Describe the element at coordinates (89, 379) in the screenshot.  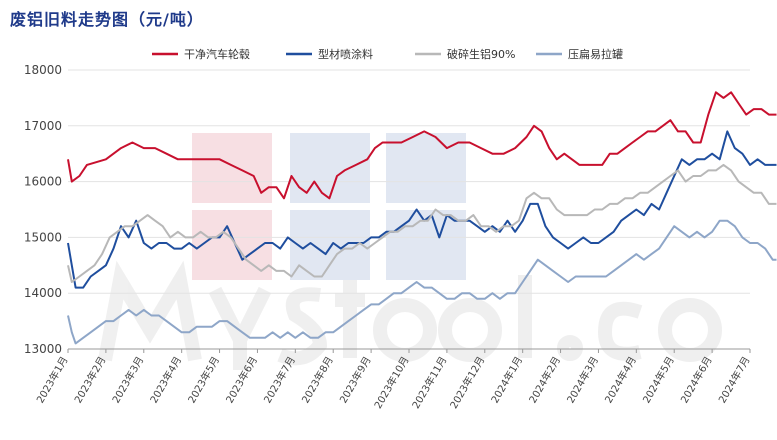
I see `x-tick-label: 2023年2月` at that location.